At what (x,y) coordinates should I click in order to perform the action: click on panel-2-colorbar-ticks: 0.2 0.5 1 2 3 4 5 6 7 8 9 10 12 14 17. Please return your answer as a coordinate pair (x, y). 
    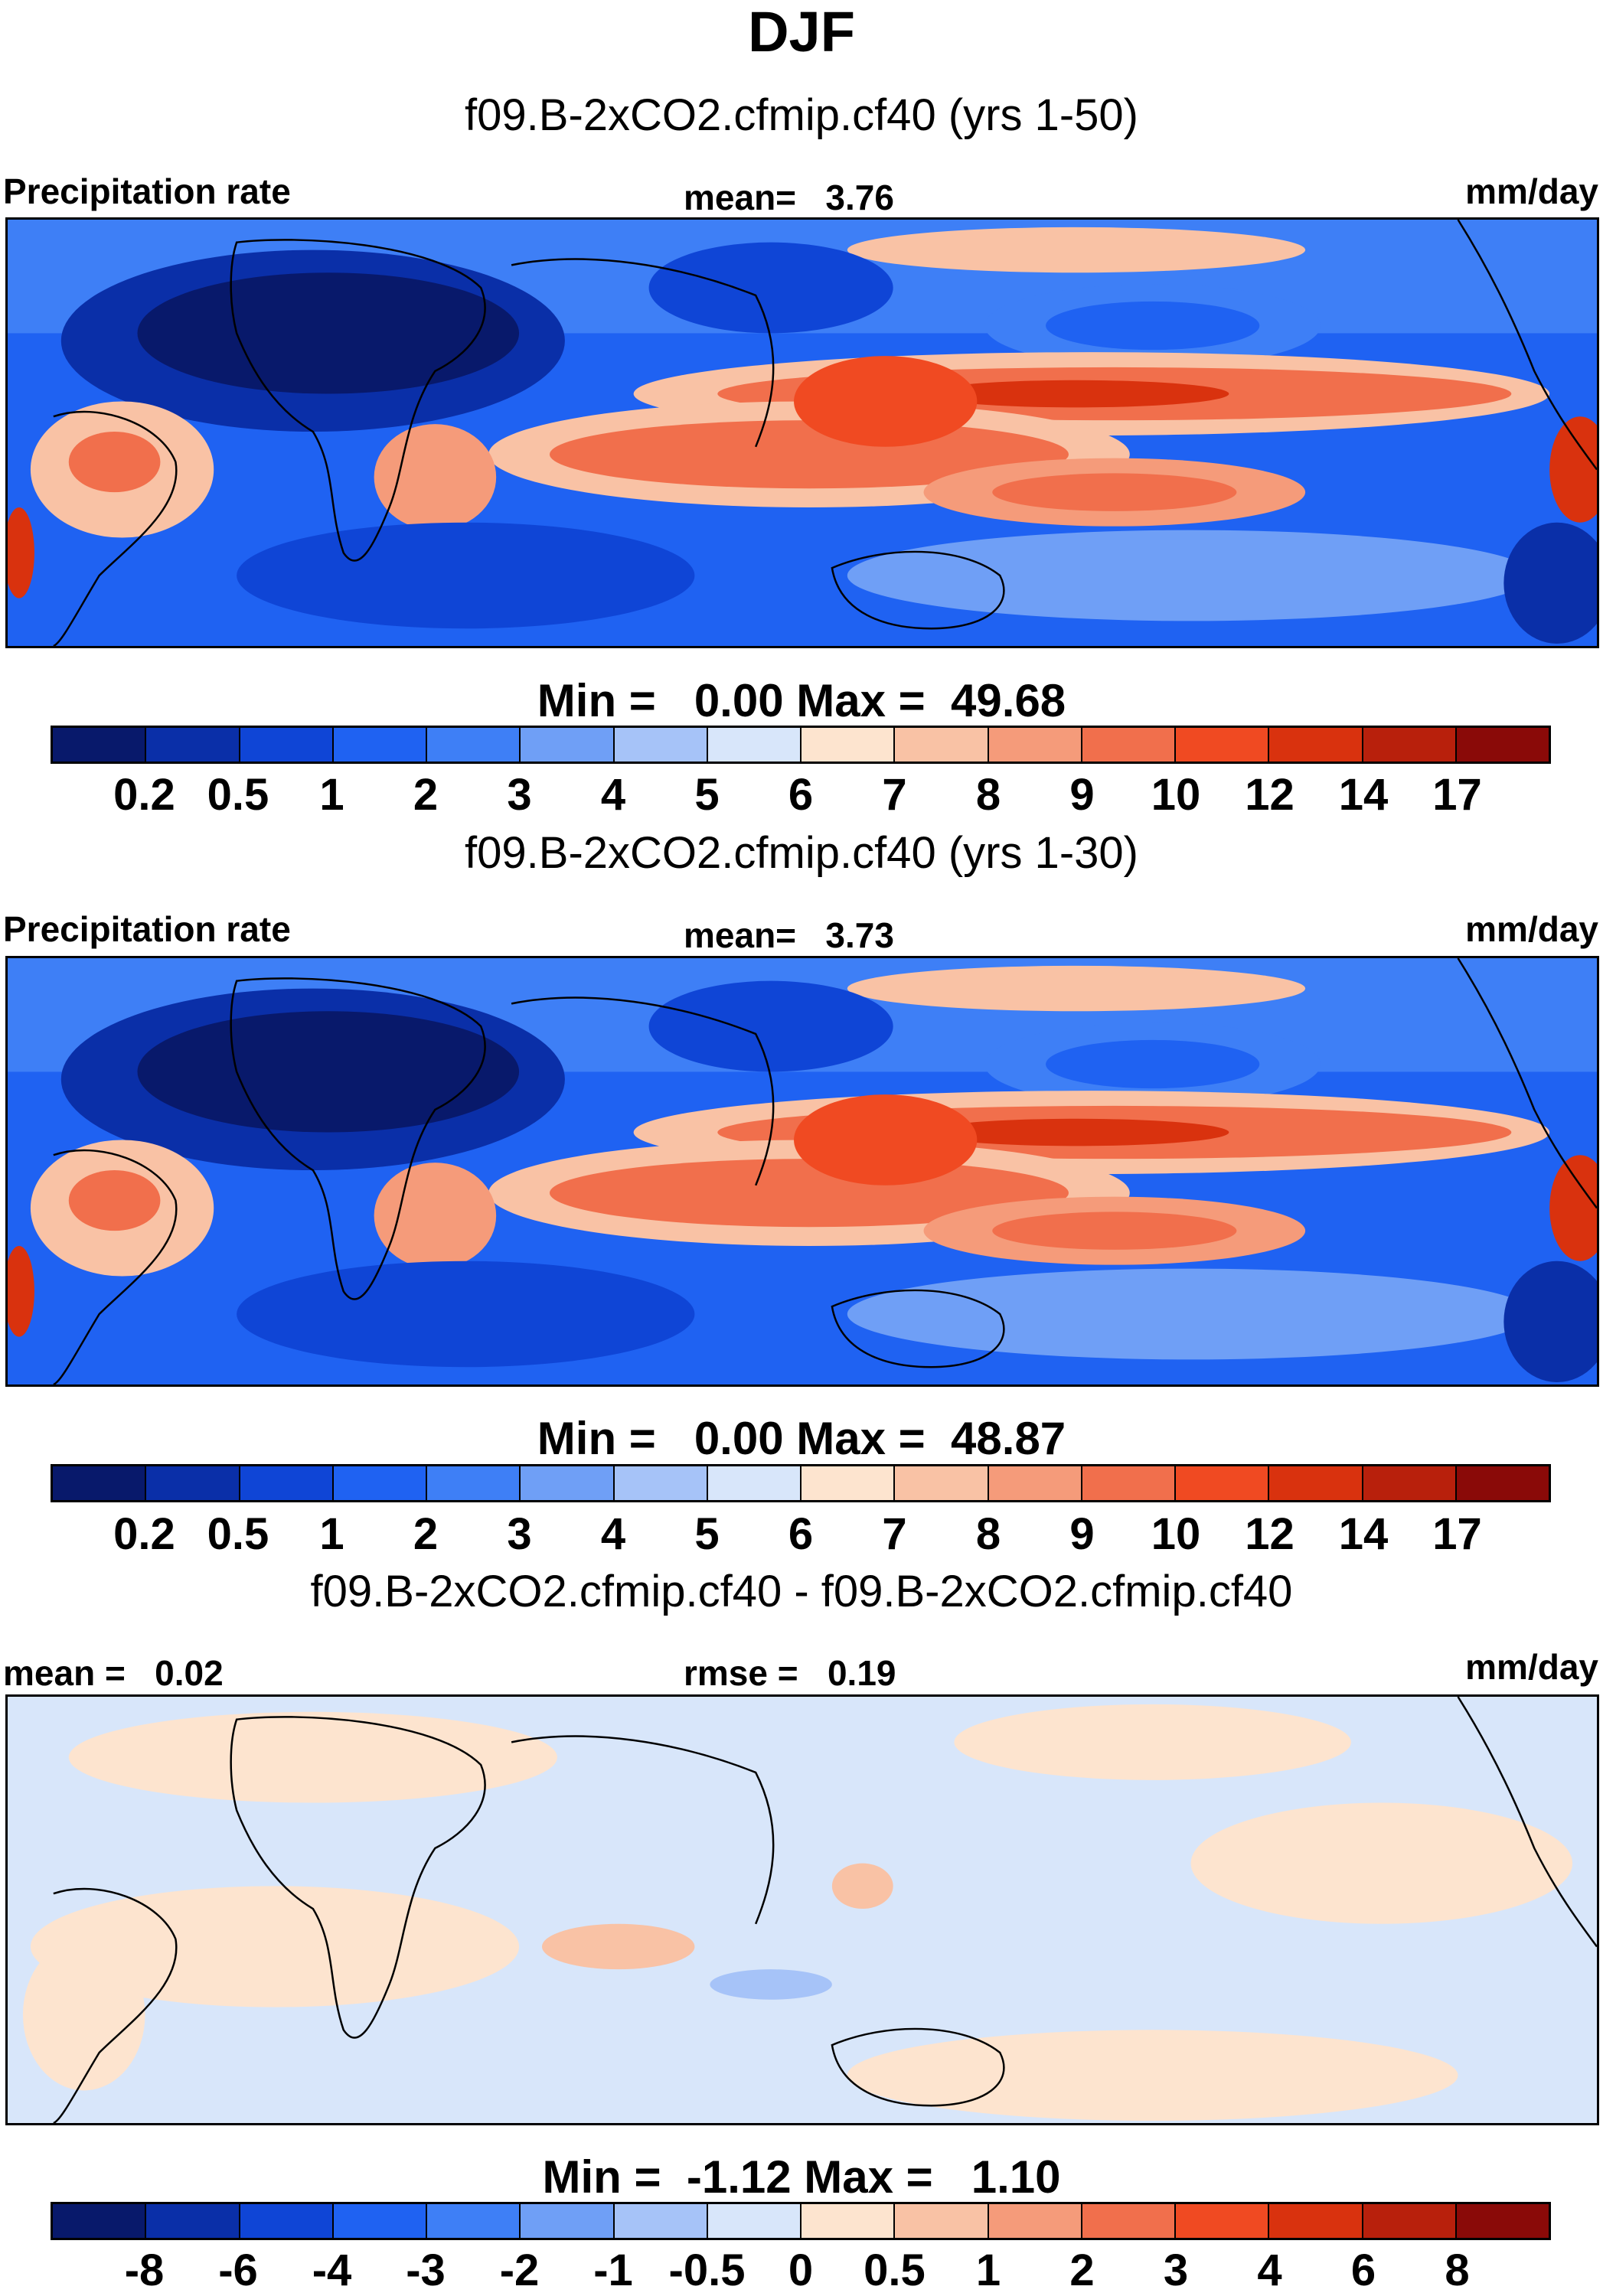
    Looking at the image, I should click on (801, 1534).